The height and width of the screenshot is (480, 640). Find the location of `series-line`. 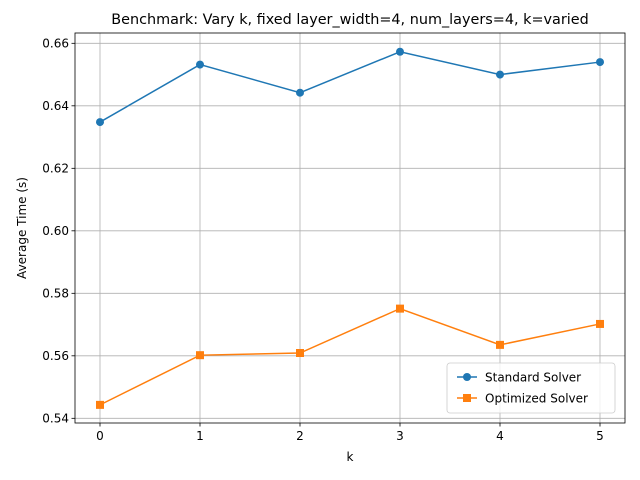

series-line is located at coordinates (350, 86).